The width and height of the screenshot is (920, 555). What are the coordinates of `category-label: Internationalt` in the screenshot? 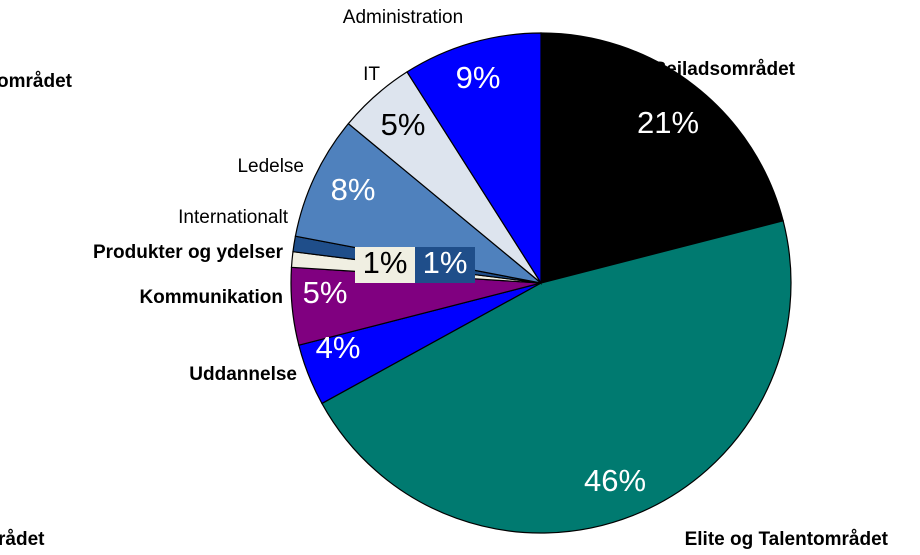 It's located at (233, 217).